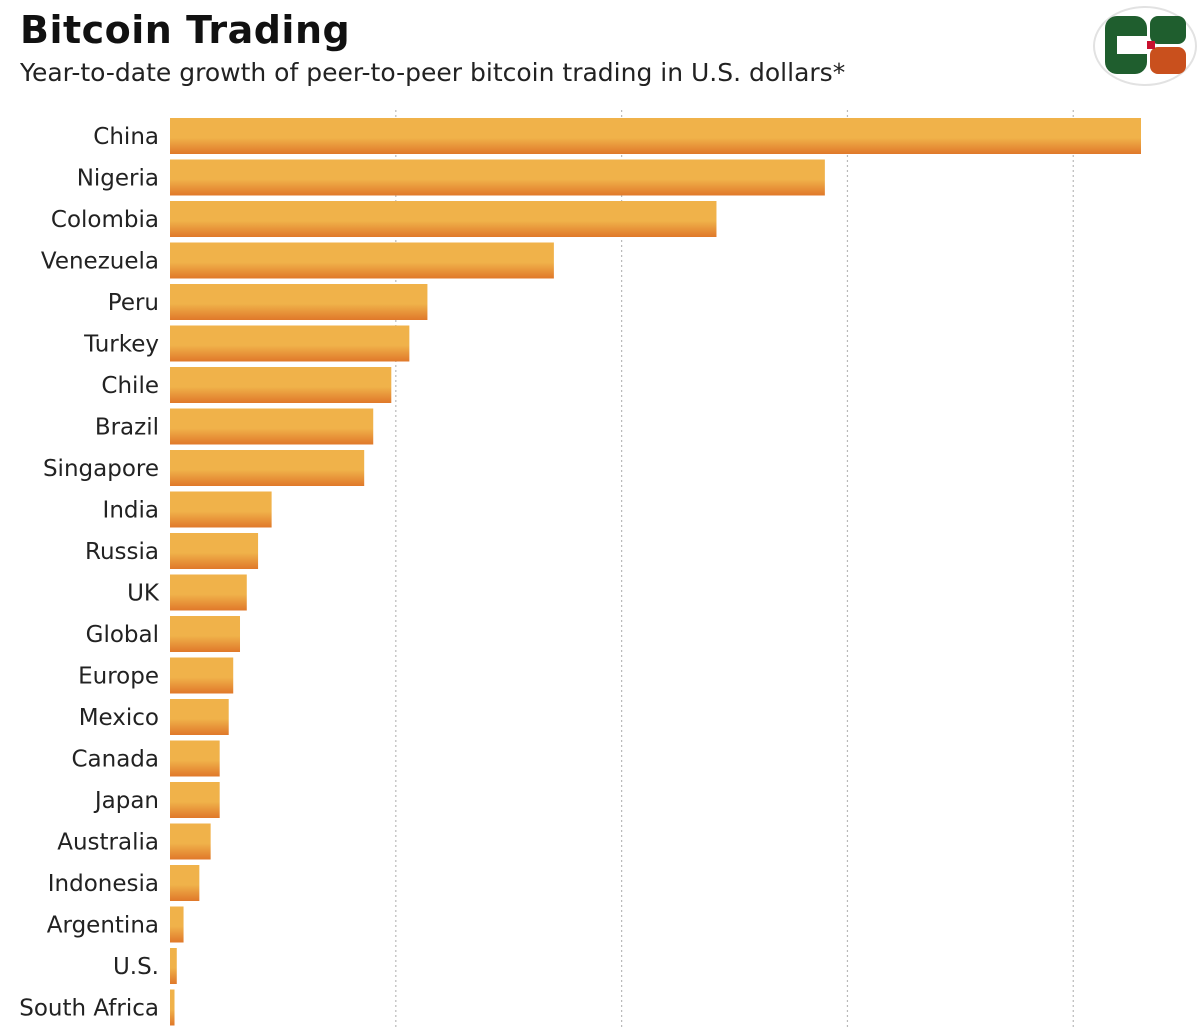 Image resolution: width=1200 pixels, height=1031 pixels. What do you see at coordinates (199, 717) in the screenshot?
I see `bar-mexico` at bounding box center [199, 717].